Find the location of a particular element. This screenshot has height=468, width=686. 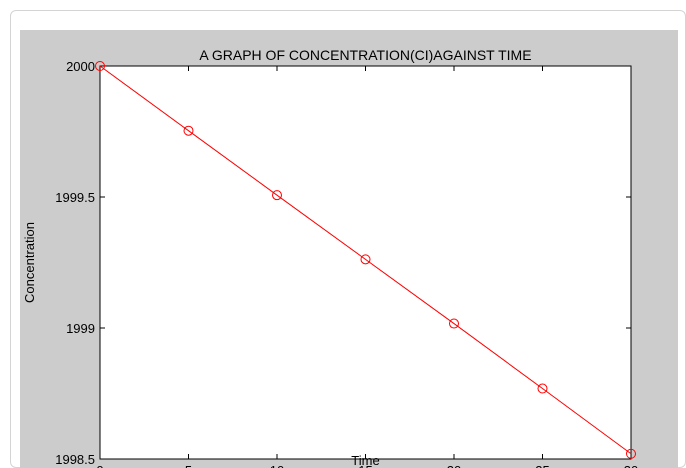

x-axis-label: Time is located at coordinates (365, 460).